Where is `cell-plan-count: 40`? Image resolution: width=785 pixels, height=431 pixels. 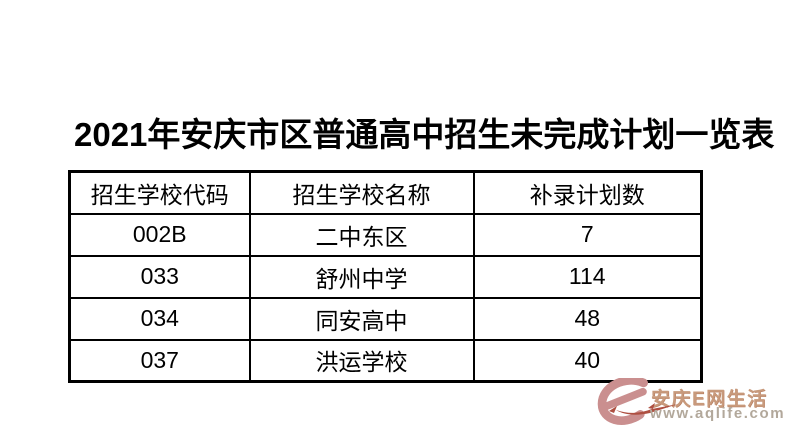 cell-plan-count: 40 is located at coordinates (587, 360).